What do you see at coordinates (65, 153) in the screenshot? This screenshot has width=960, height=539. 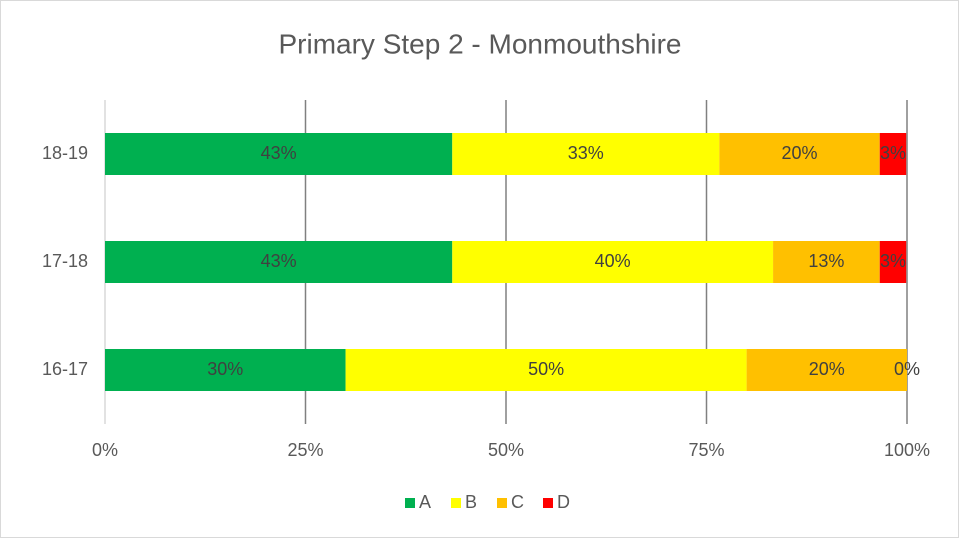 I see `y-tick-label: 18-19` at bounding box center [65, 153].